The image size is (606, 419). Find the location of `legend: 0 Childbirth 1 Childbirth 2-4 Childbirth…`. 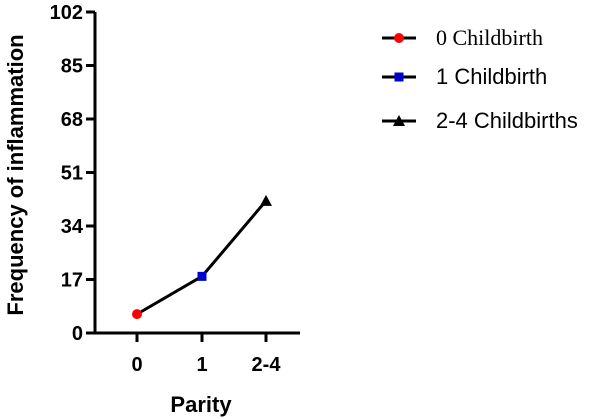

legend: 0 Childbirth 1 Childbirth 2-4 Childbirth… is located at coordinates (480, 79).